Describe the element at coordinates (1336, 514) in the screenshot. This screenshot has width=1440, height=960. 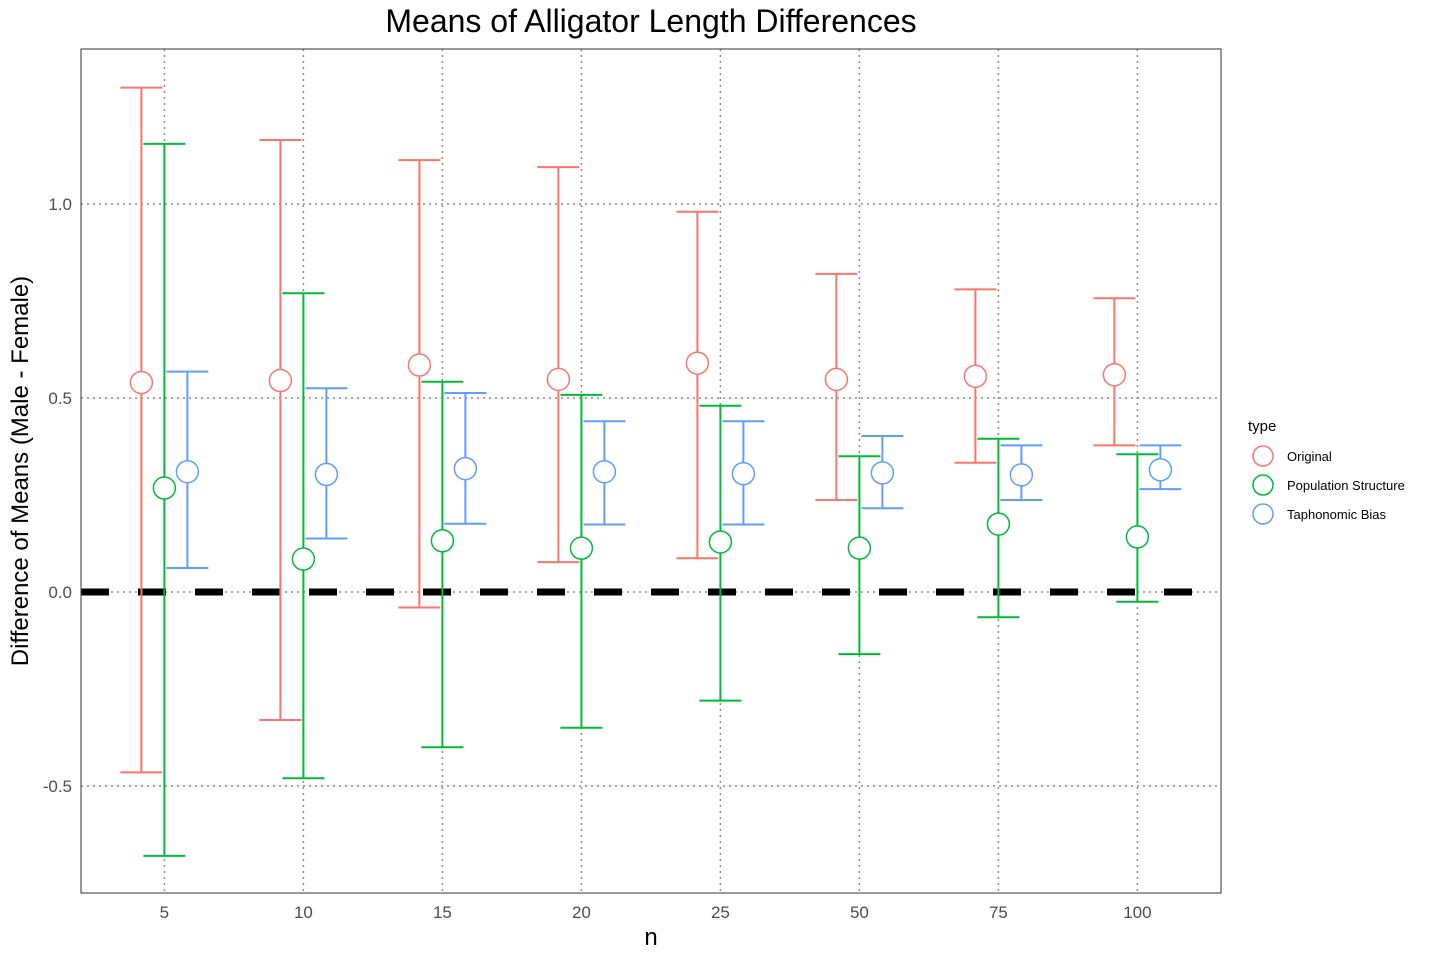
I see `legend-label: Taphonomic Bias` at that location.